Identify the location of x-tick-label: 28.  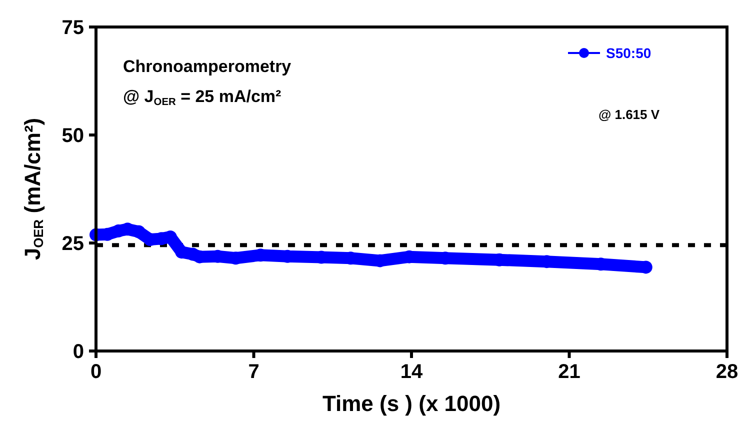
(727, 372).